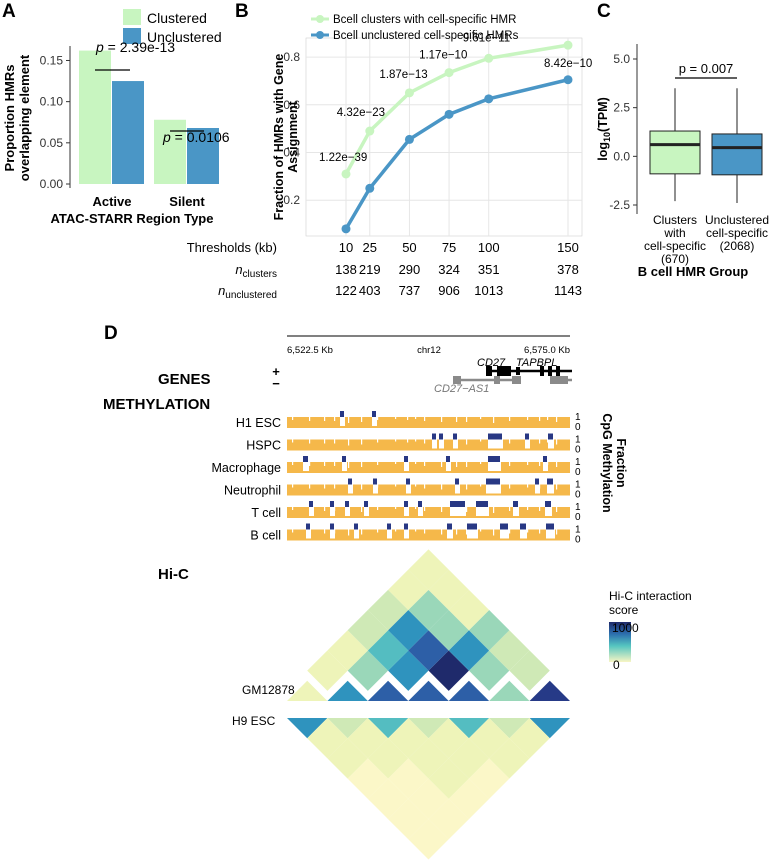 This screenshot has width=778, height=862. I want to click on cell-type-label: HSPC, so click(263, 446).